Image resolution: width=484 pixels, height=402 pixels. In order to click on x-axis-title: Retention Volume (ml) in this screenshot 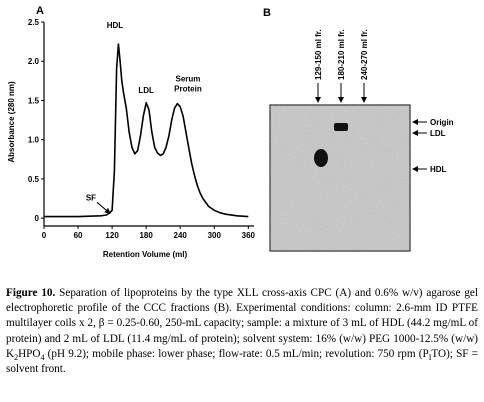, I will do `click(145, 254)`.